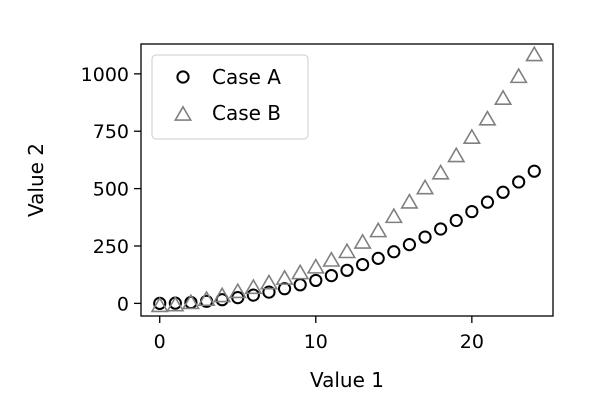 The width and height of the screenshot is (609, 417). Describe the element at coordinates (111, 132) in the screenshot. I see `y-tick-label: 750` at that location.